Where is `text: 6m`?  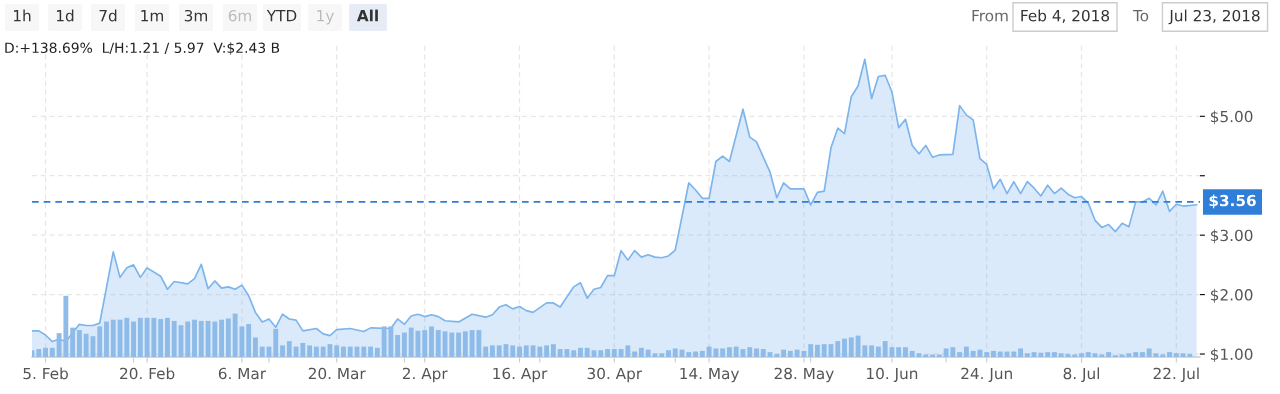 text: 6m is located at coordinates (239, 15).